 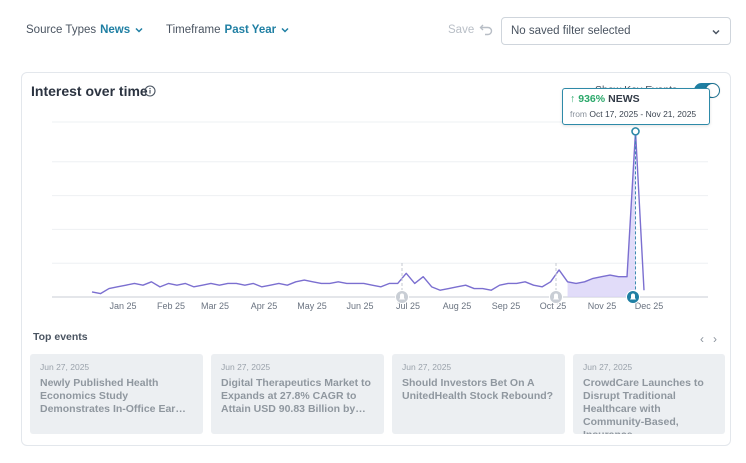 I want to click on tooltip-arrow-up-icon: ↑, so click(x=573, y=99).